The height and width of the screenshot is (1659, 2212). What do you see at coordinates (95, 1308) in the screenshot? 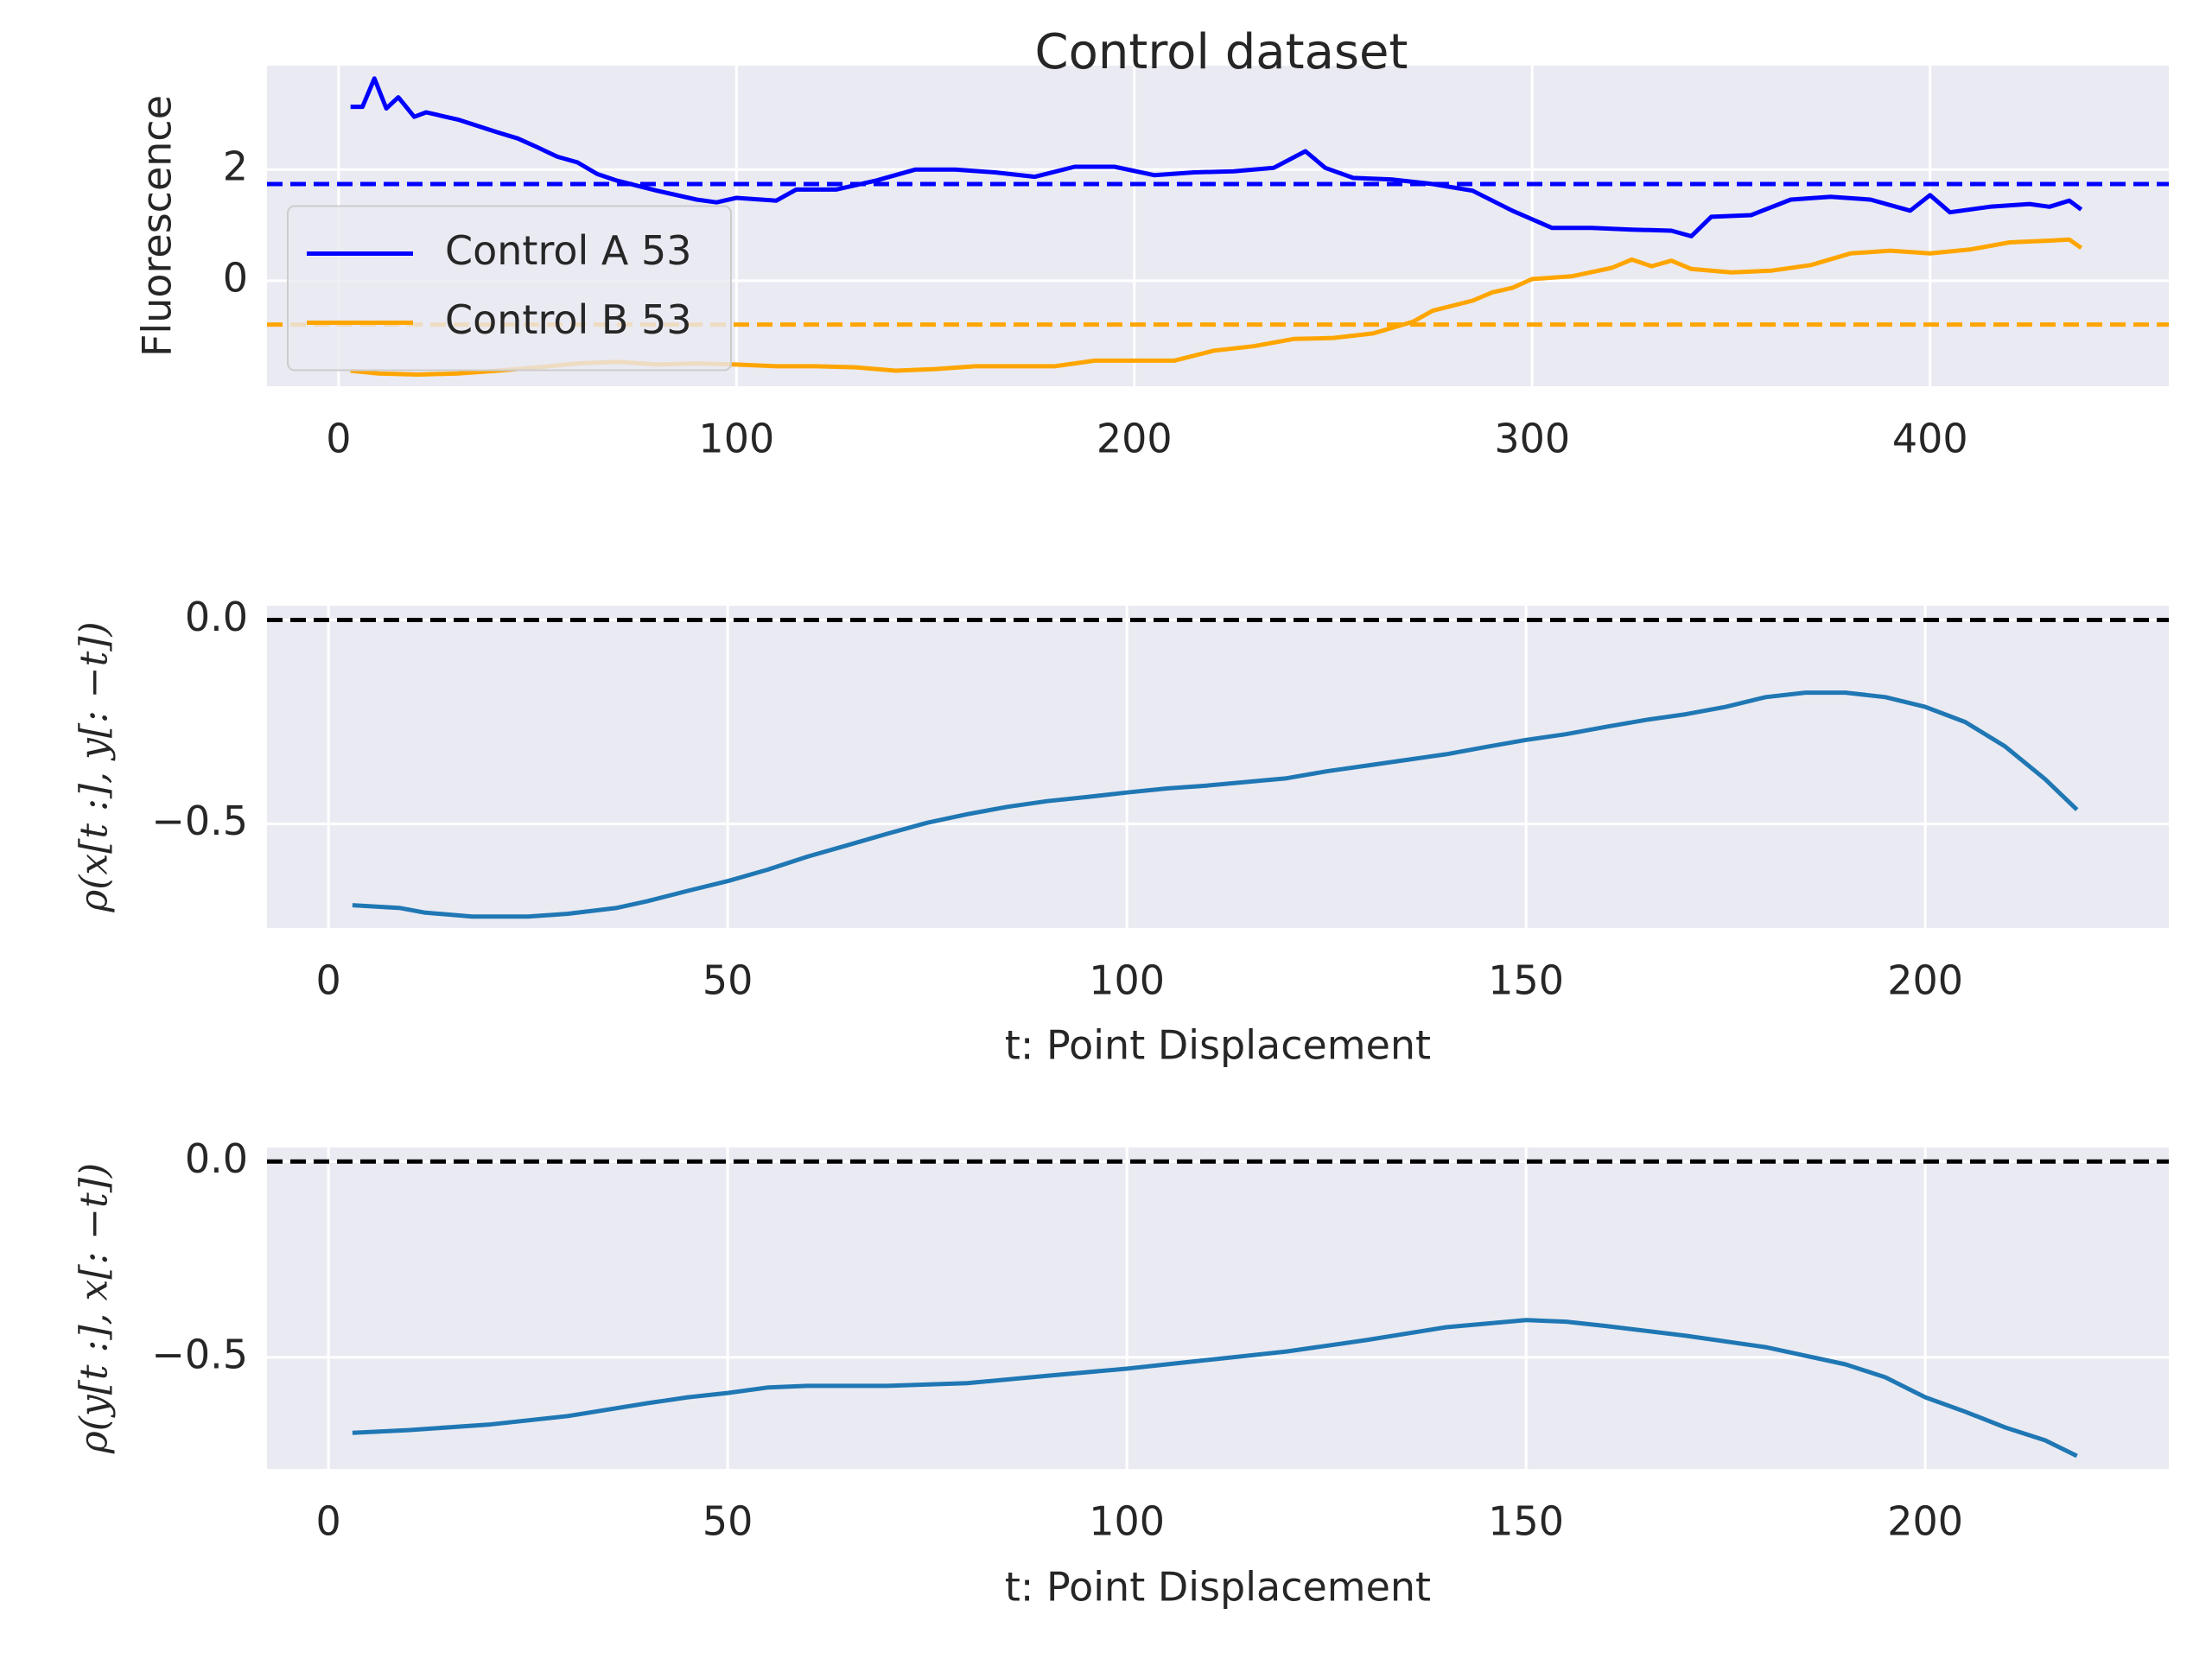
I see `y-axis-label: ρ(y[t :], x[: −t])` at bounding box center [95, 1308].